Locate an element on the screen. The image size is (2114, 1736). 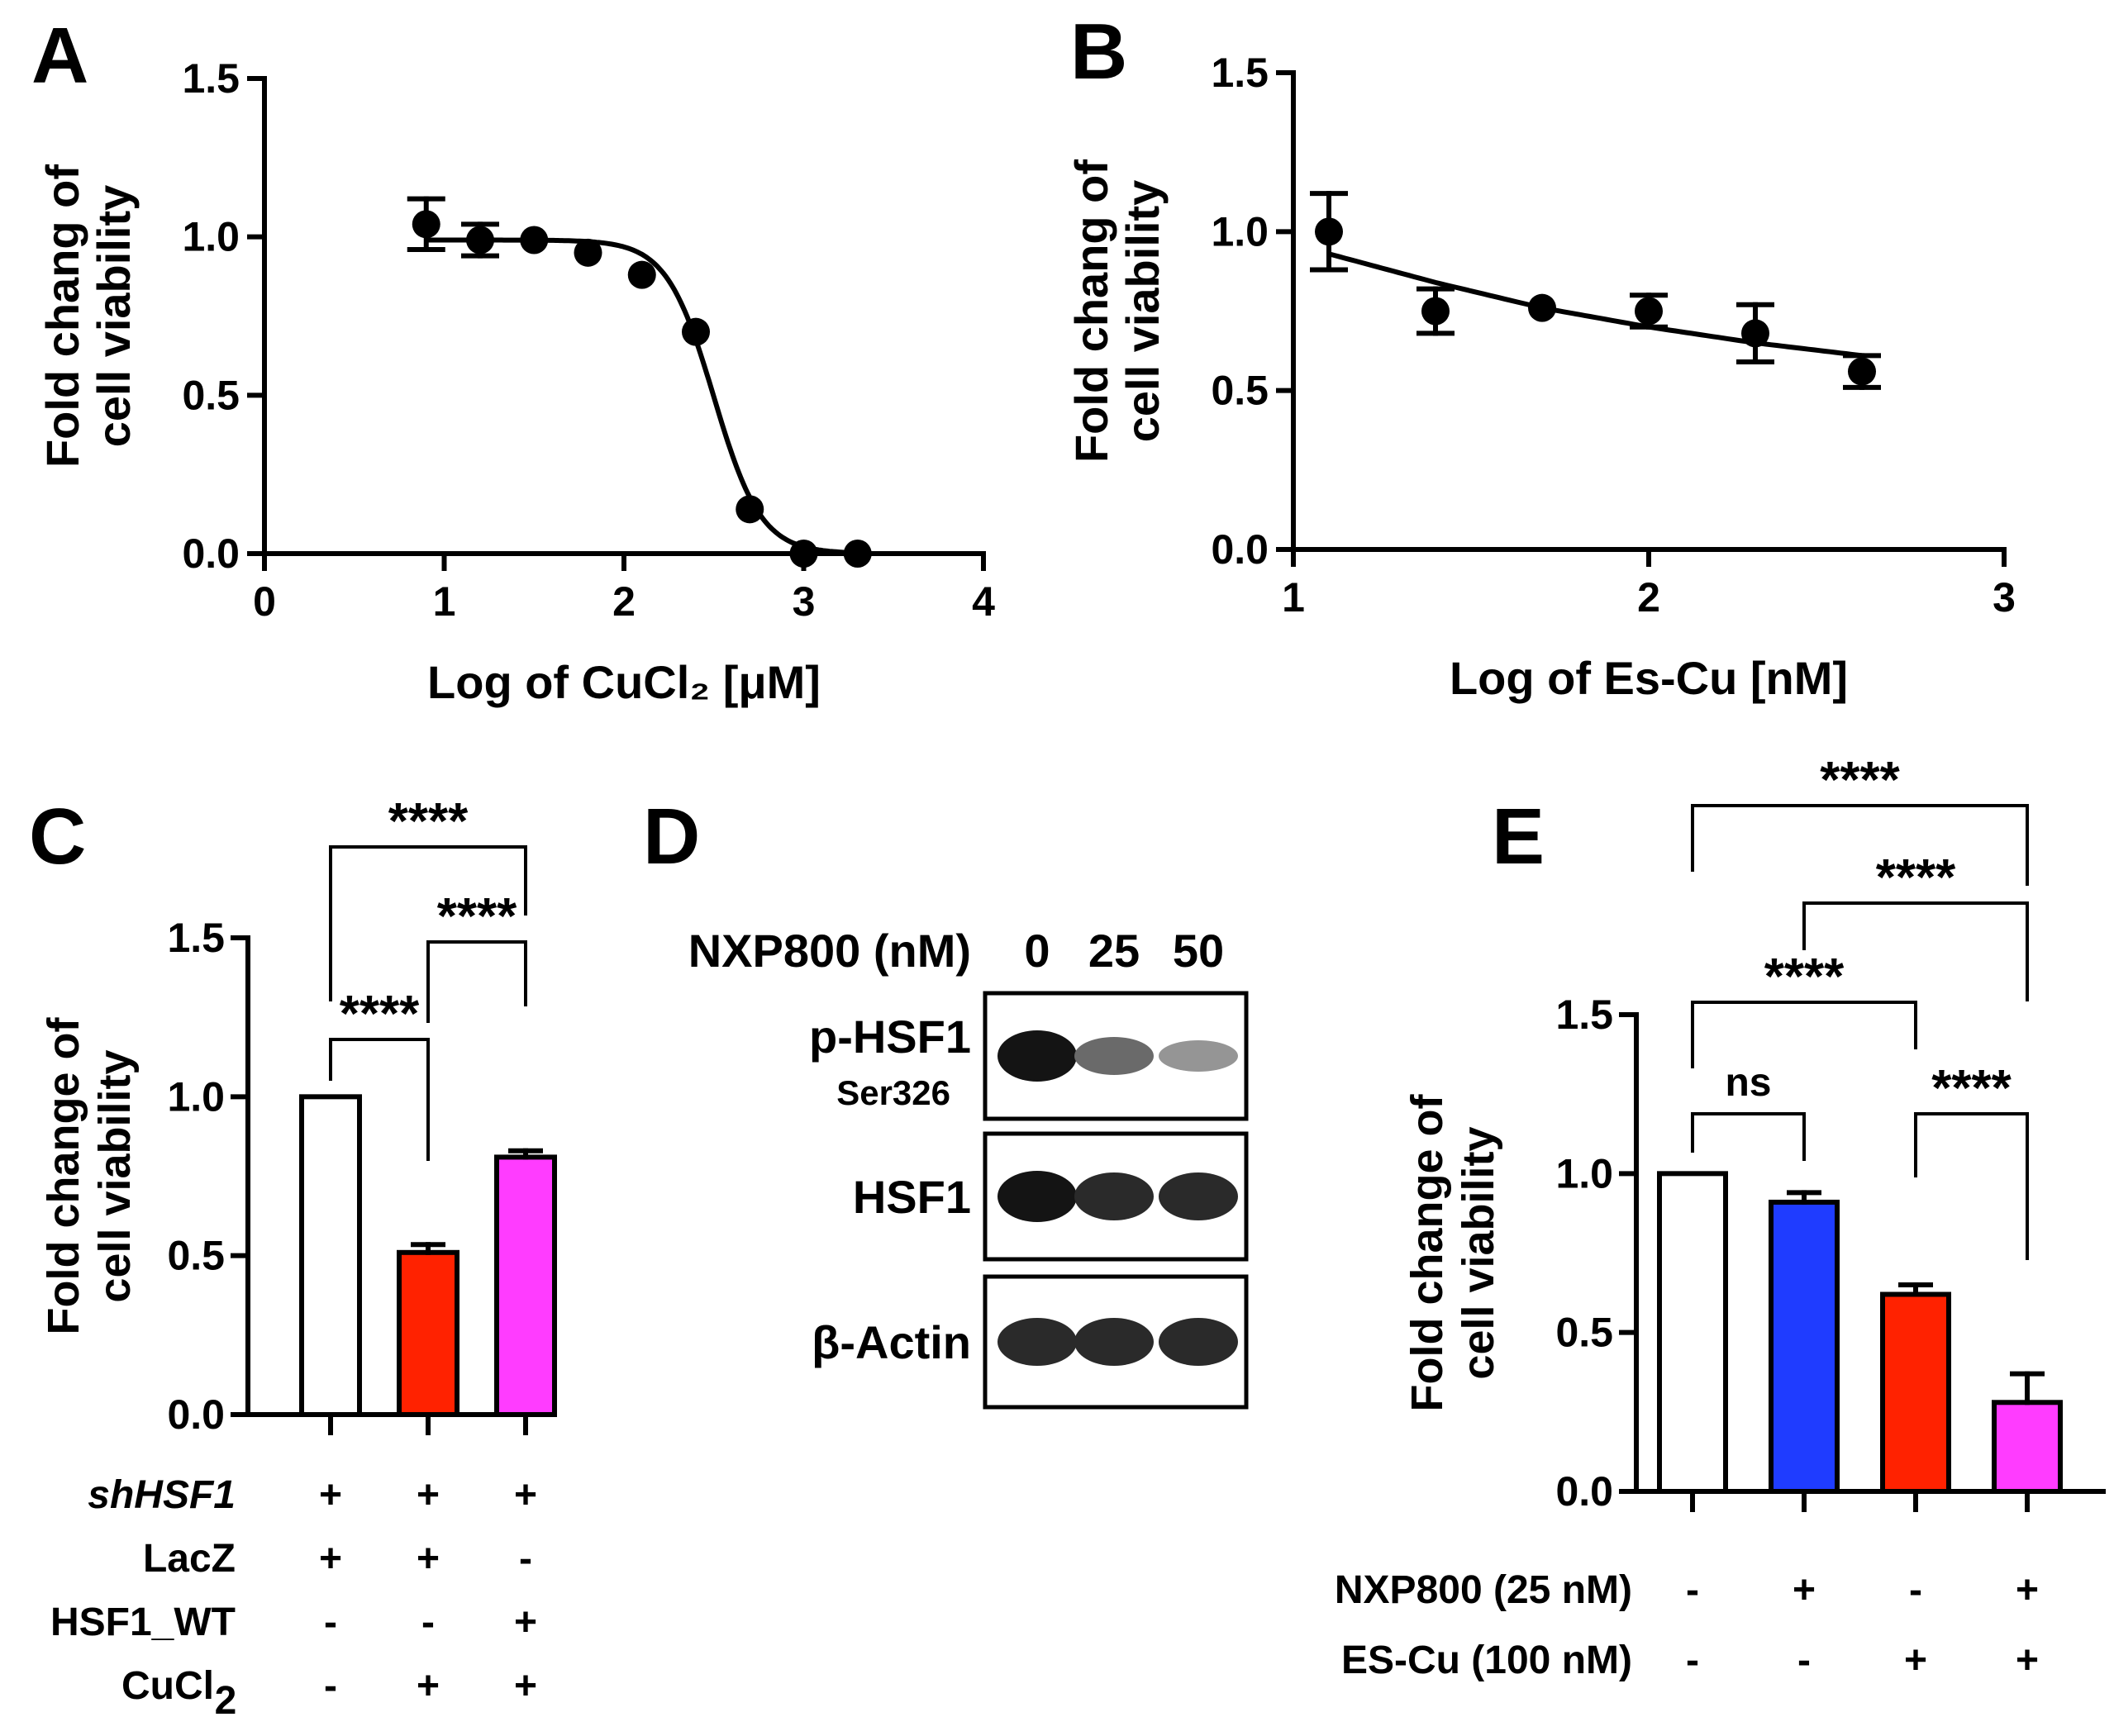
significance-label: ns is located at coordinates (1748, 1083).